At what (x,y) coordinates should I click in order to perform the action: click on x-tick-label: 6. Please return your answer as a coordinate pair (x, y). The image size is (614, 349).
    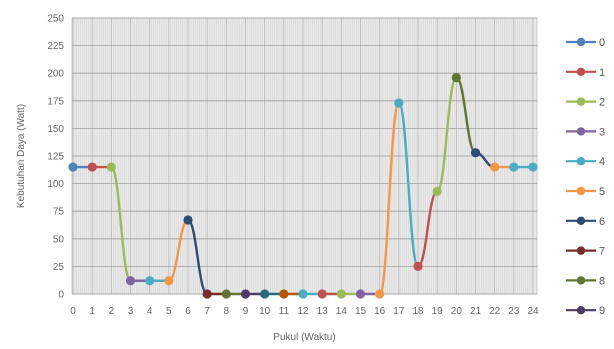
    Looking at the image, I should click on (188, 311).